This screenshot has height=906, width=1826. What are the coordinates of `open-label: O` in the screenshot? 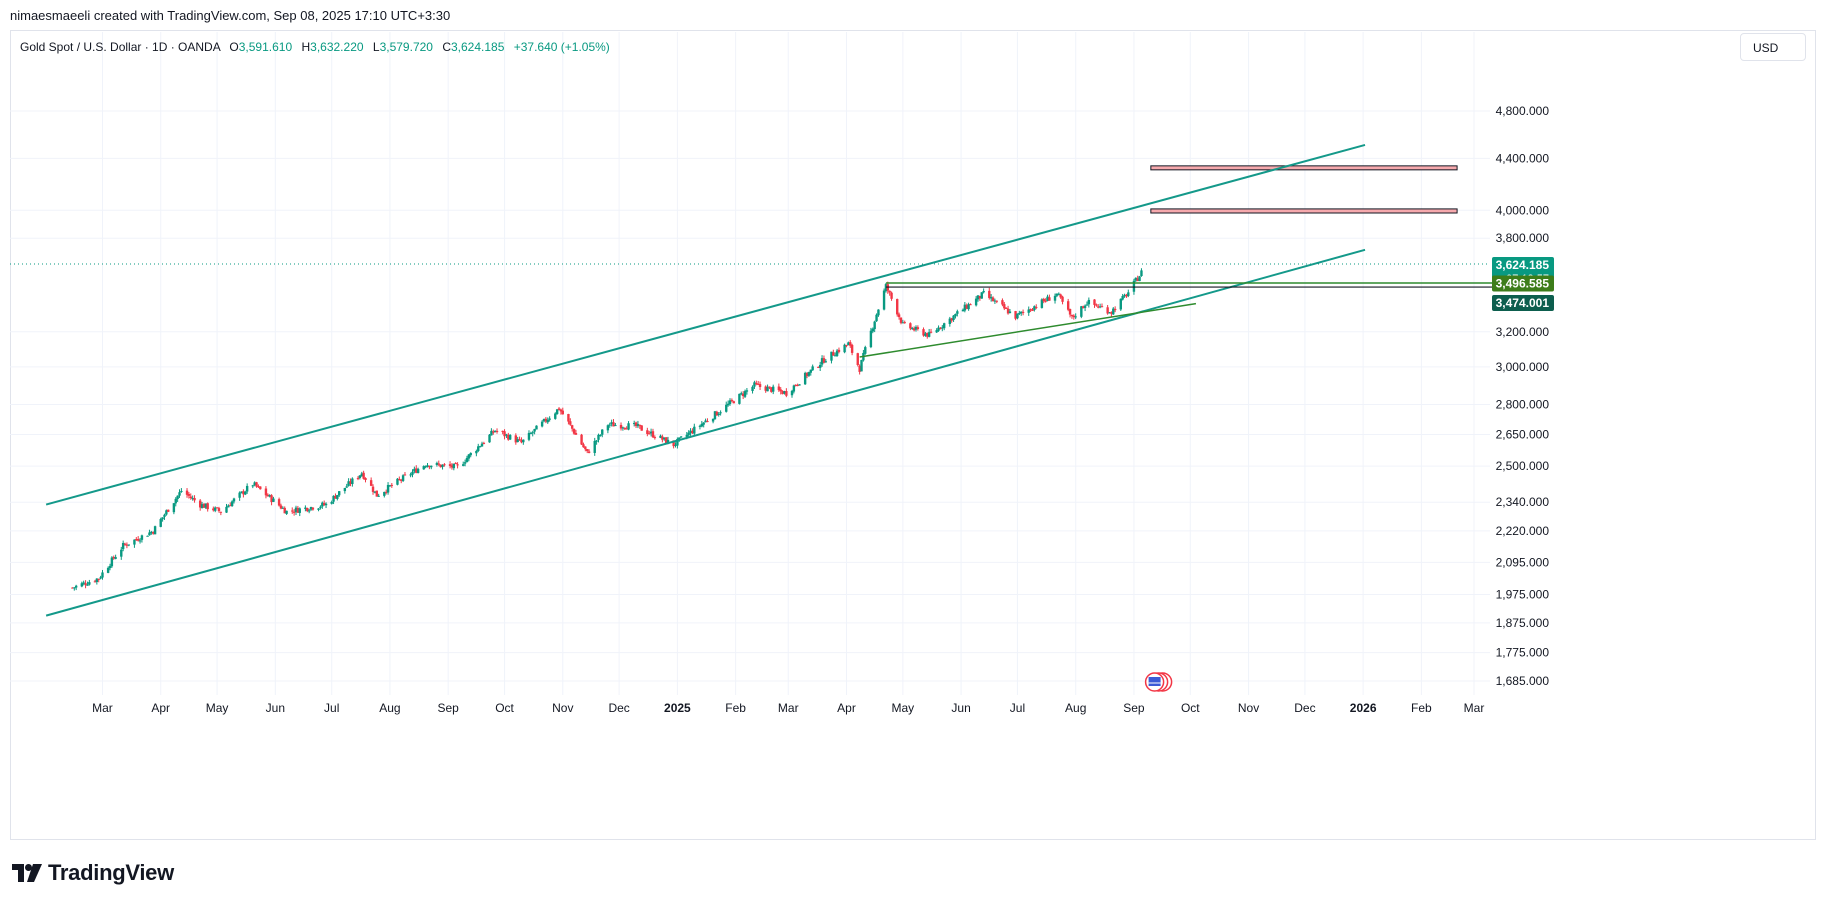 It's located at (234, 47).